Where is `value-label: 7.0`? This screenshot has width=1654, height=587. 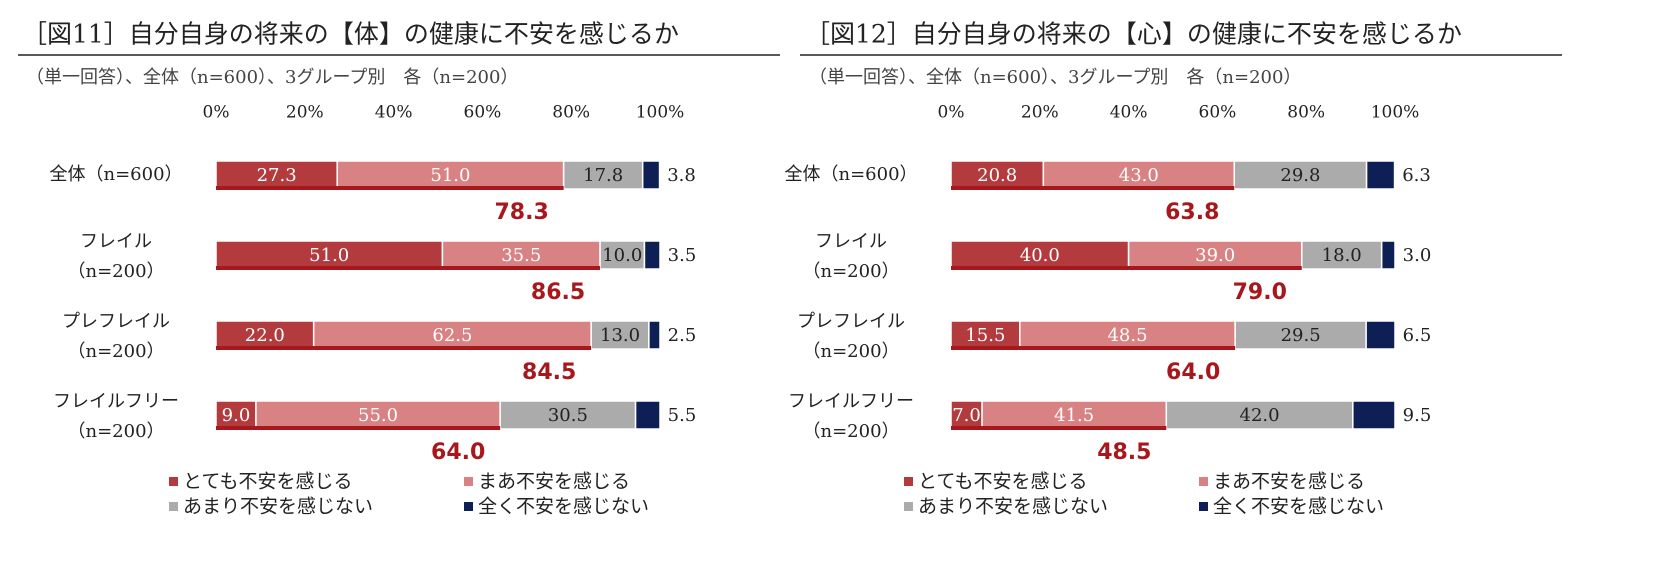 value-label: 7.0 is located at coordinates (966, 415).